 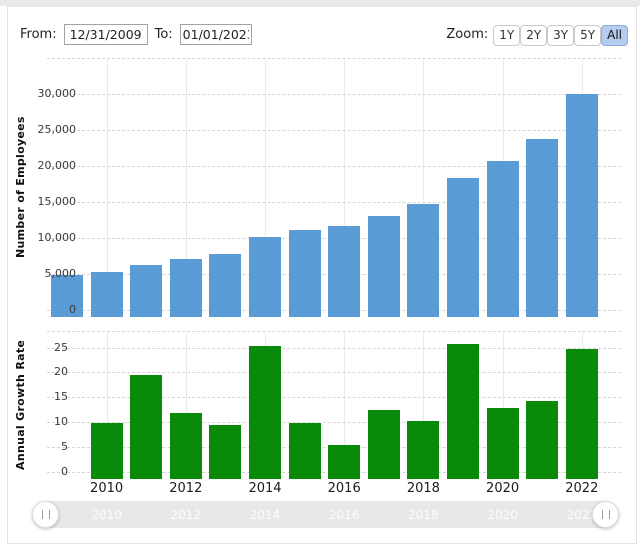 What do you see at coordinates (20, 187) in the screenshot?
I see `employees-axis-title: Number of Employees` at bounding box center [20, 187].